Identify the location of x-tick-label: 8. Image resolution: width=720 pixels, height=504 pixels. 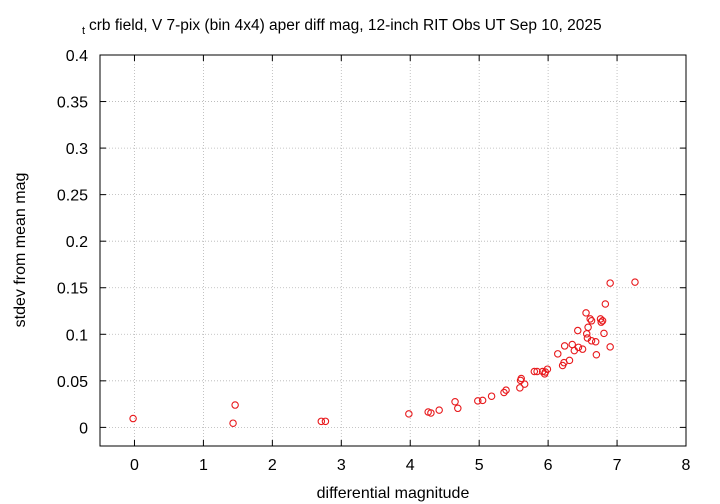
(686, 465).